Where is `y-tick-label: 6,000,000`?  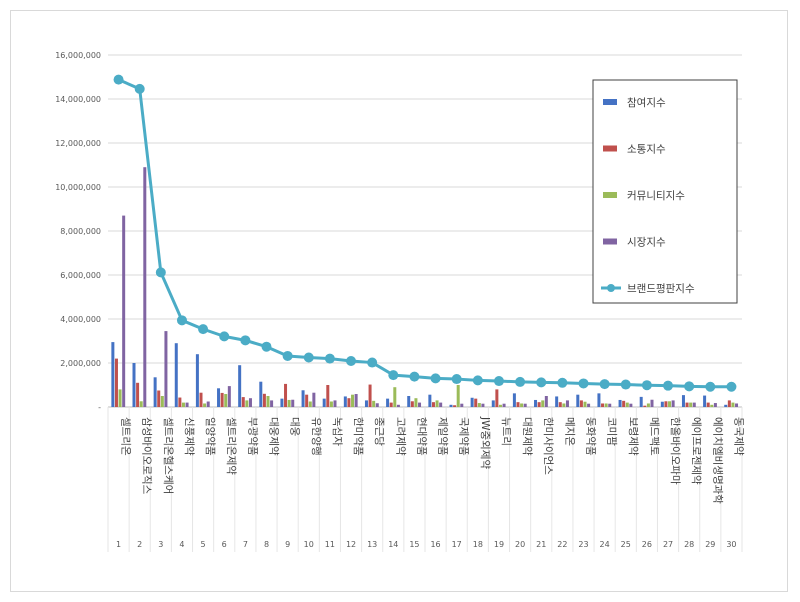
y-tick-label: 6,000,000 is located at coordinates (80, 275).